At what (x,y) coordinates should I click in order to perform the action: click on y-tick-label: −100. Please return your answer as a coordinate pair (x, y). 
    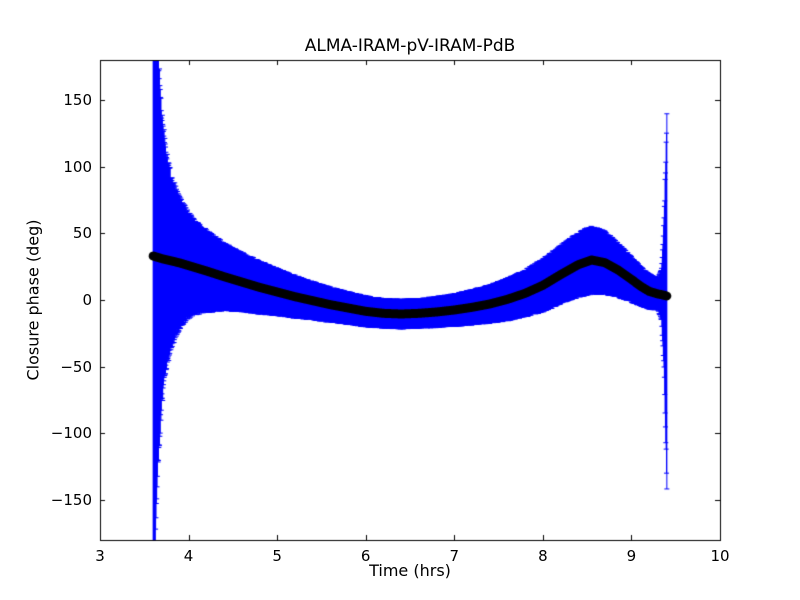
    Looking at the image, I should click on (71, 433).